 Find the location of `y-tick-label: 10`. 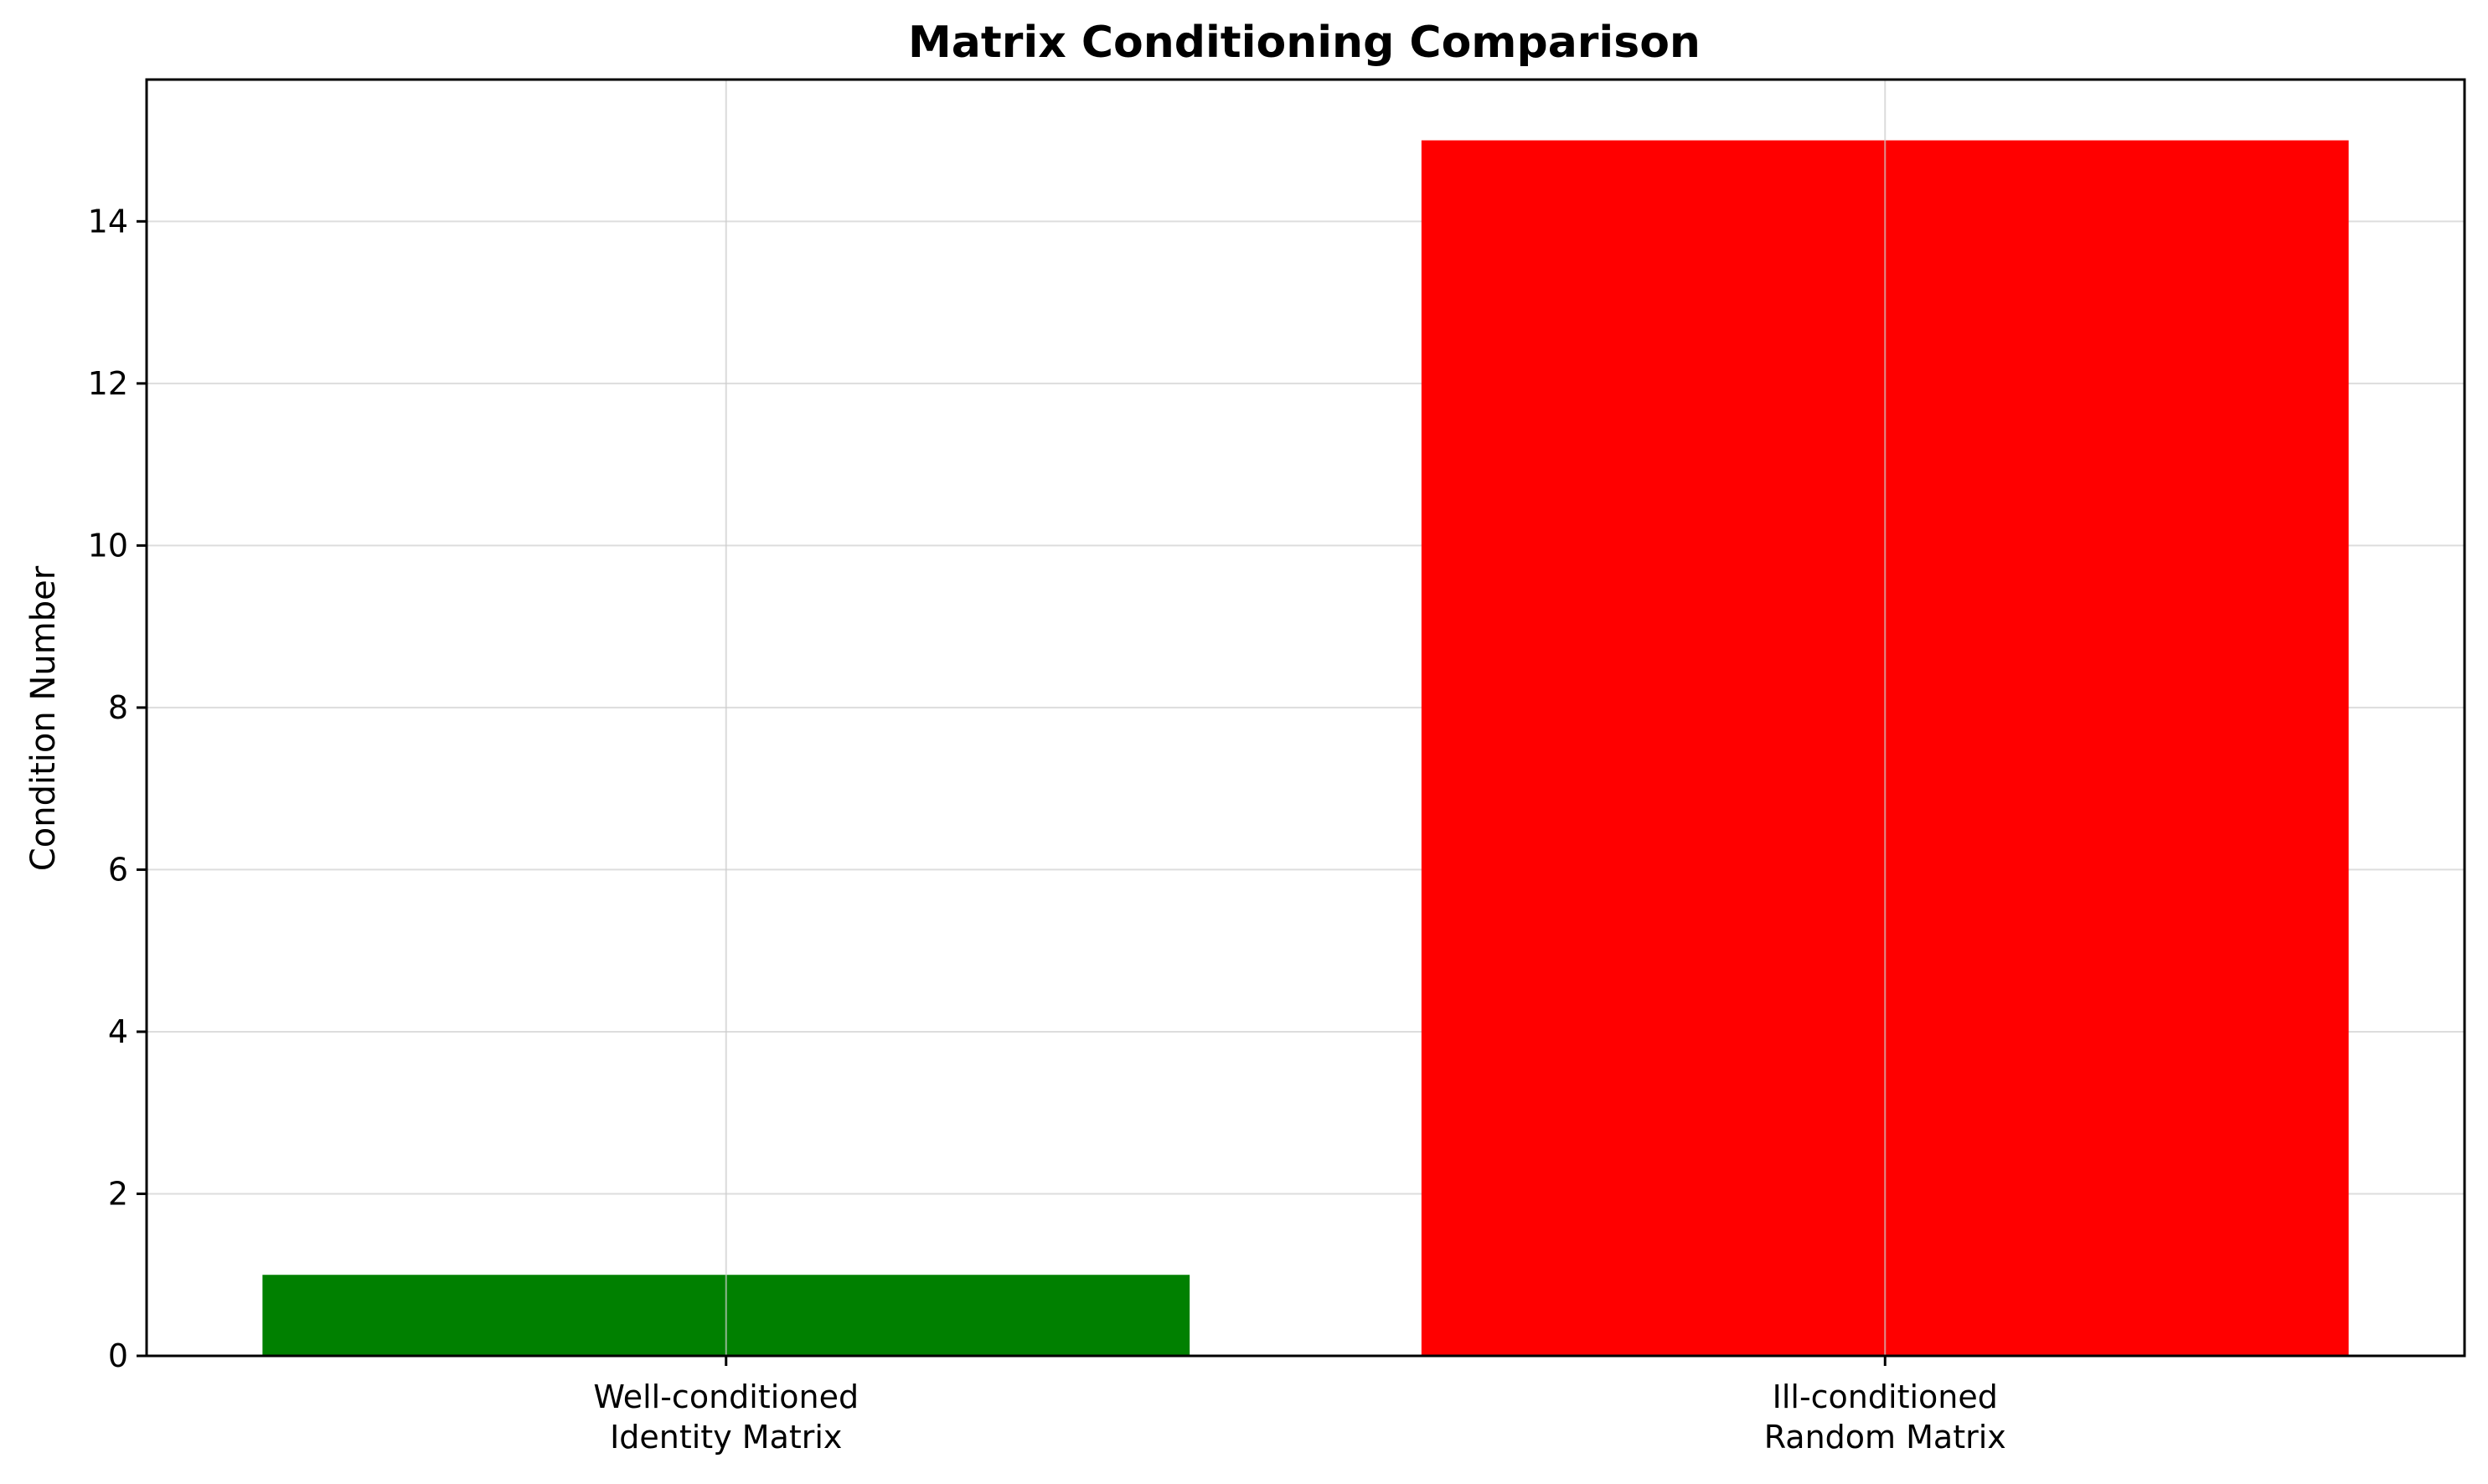

y-tick-label: 10 is located at coordinates (108, 545).